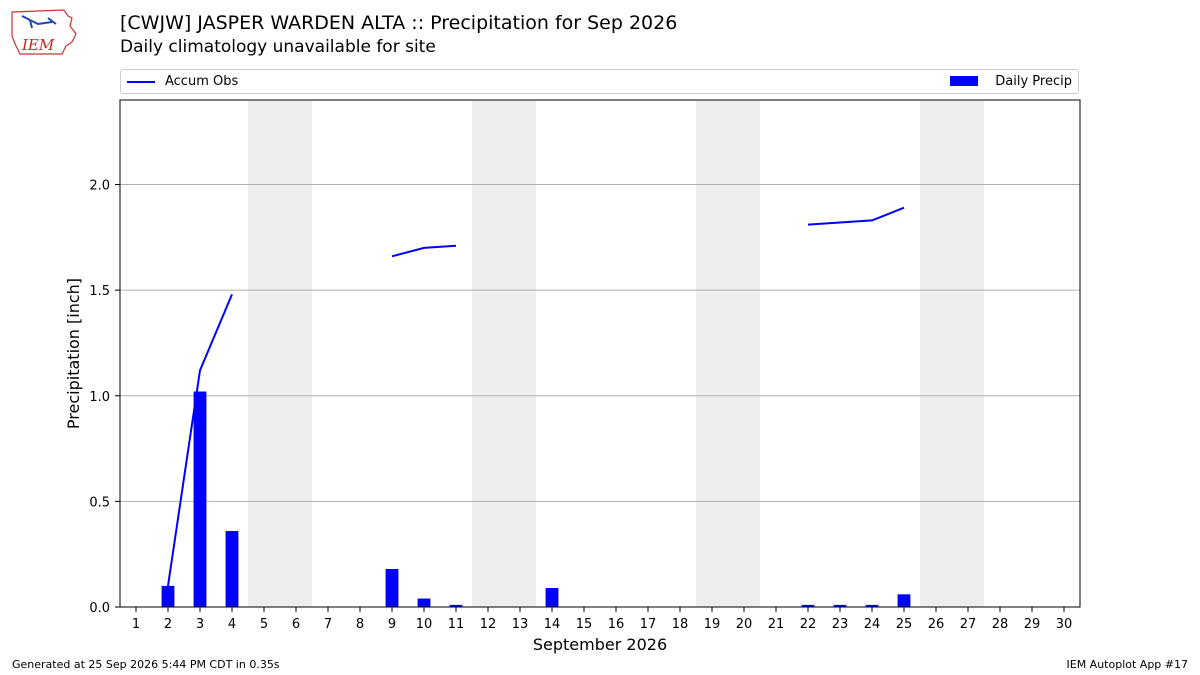  What do you see at coordinates (488, 624) in the screenshot?
I see `x-tick-label-12: 12` at bounding box center [488, 624].